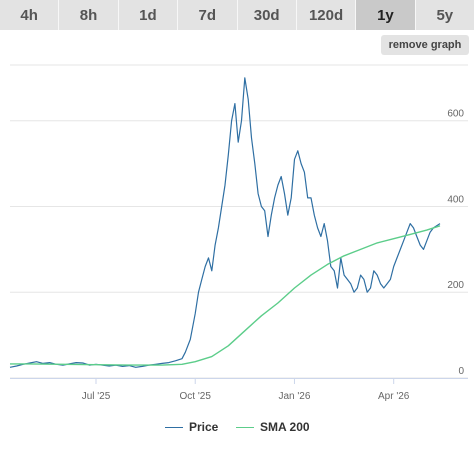 The height and width of the screenshot is (455, 474). I want to click on legend-swatch-sma, so click(245, 427).